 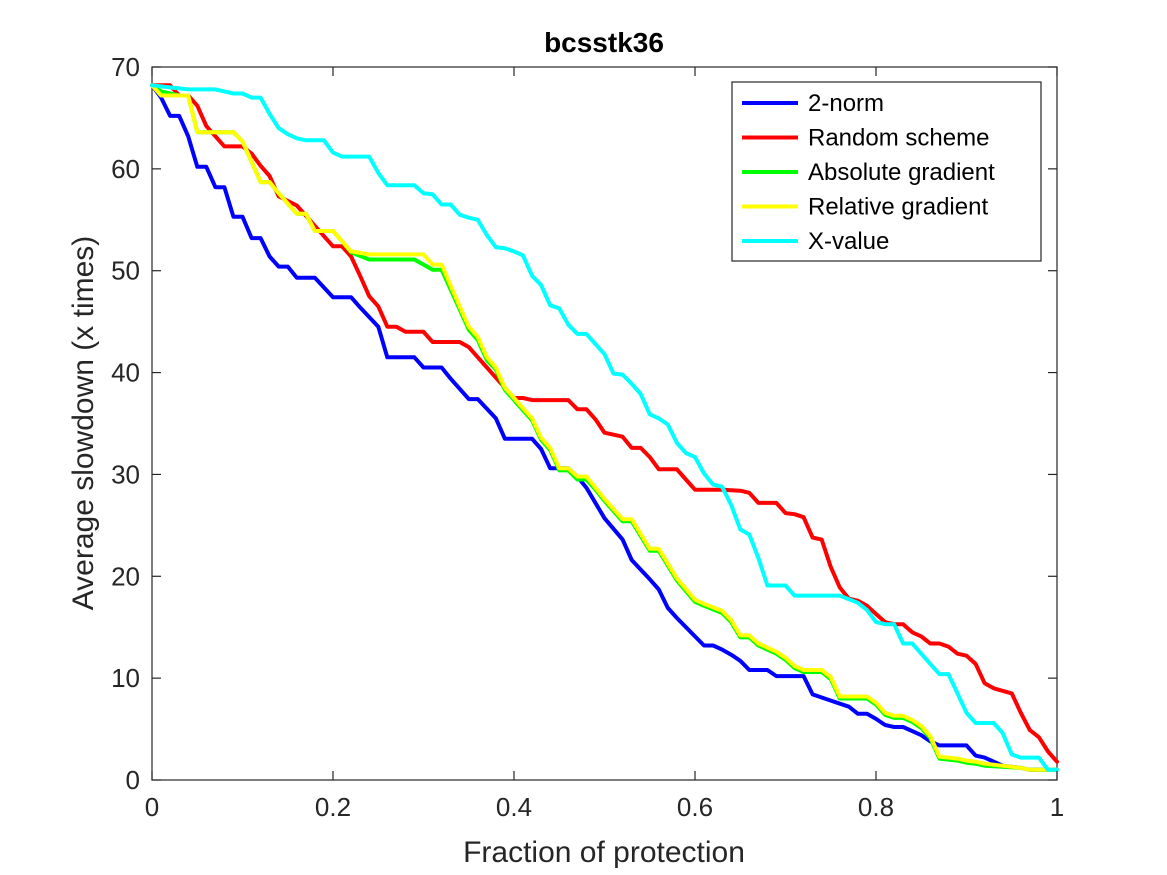 I want to click on y-tick-label: 40, so click(x=125, y=373).